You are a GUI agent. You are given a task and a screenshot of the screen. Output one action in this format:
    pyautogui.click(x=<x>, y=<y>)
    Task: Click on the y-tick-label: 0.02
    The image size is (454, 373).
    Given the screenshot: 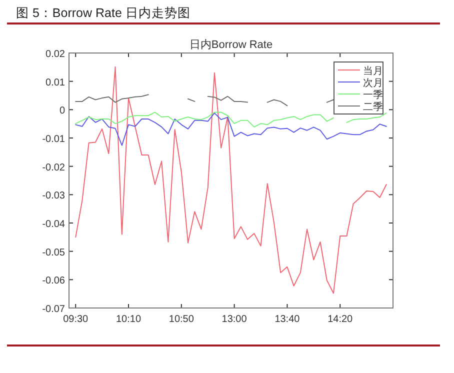 What is the action you would take?
    pyautogui.click(x=56, y=54)
    